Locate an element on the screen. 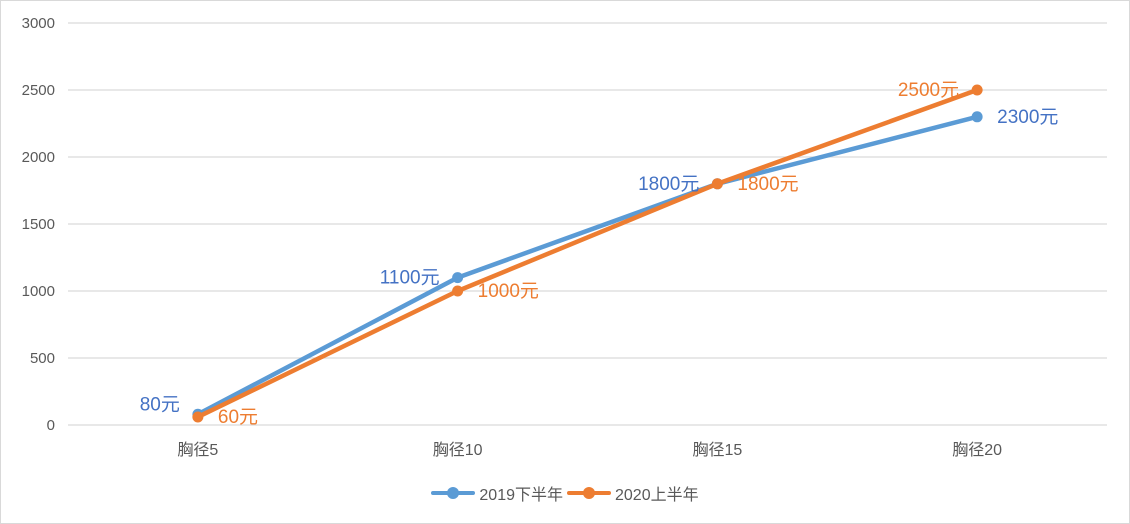  y-tick-label: 2000 is located at coordinates (38, 157).